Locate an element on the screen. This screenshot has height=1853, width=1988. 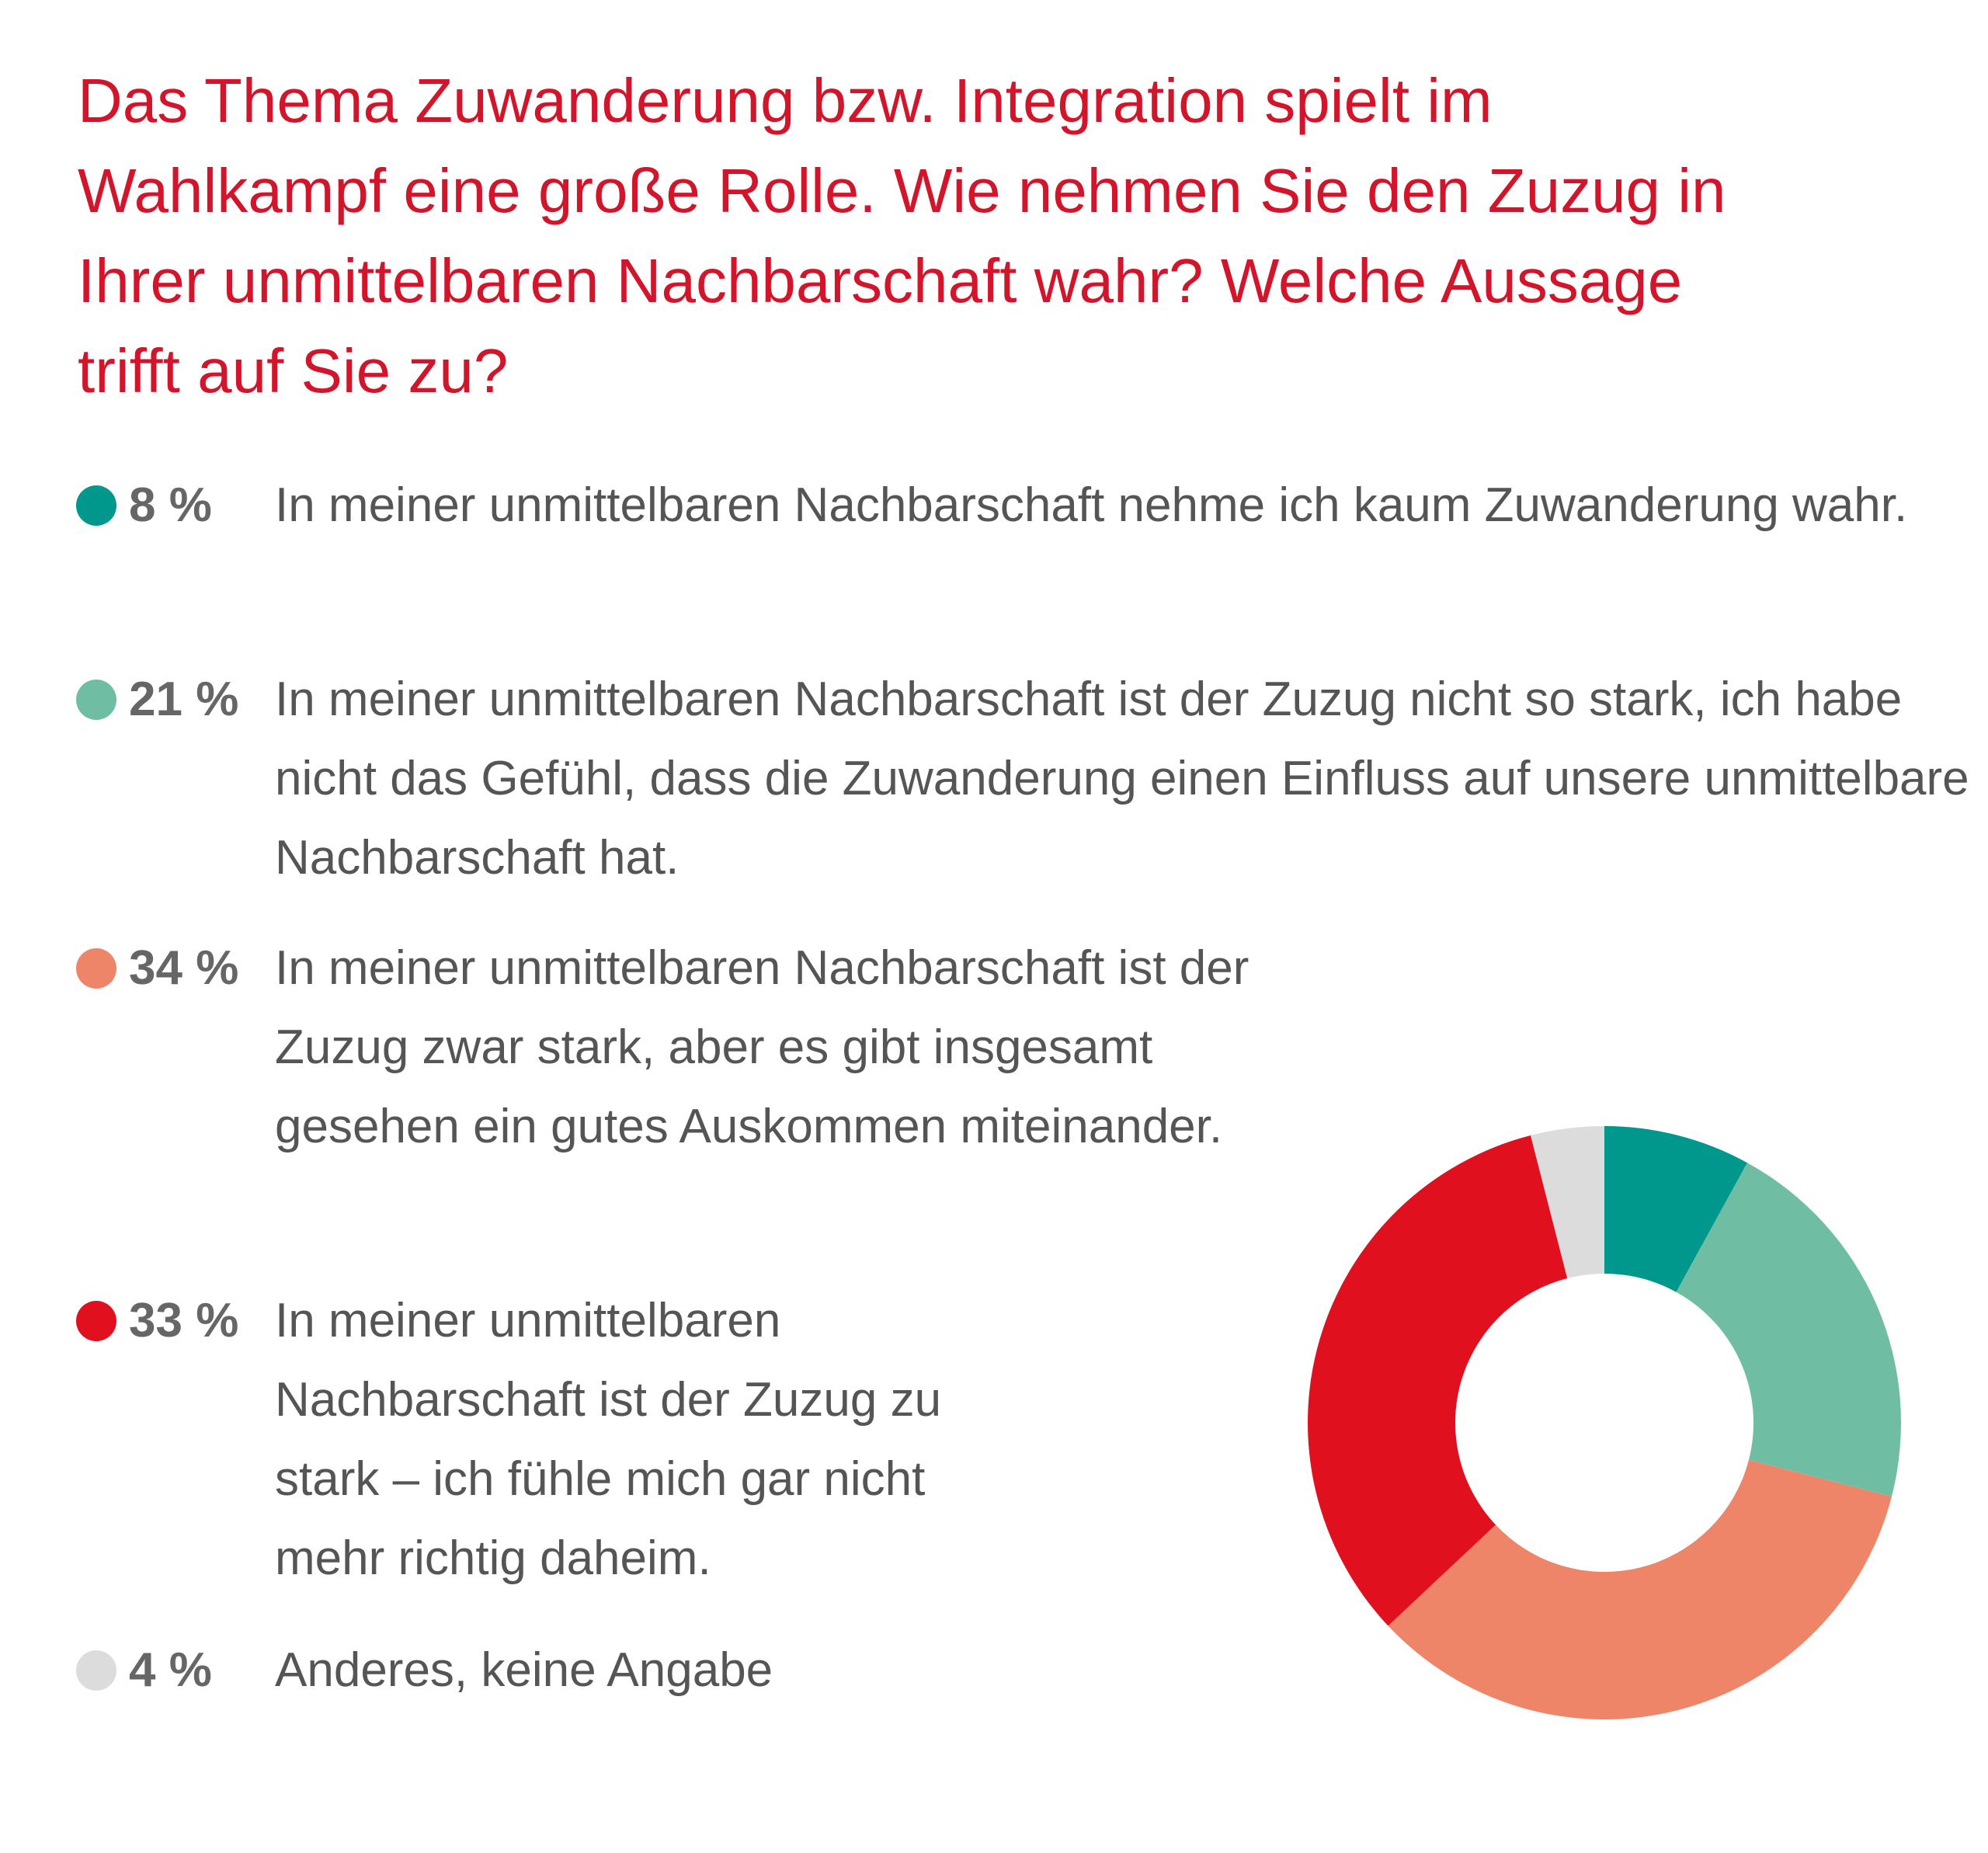
legend-label: Anderes, keine Angabe is located at coordinates (524, 1670).